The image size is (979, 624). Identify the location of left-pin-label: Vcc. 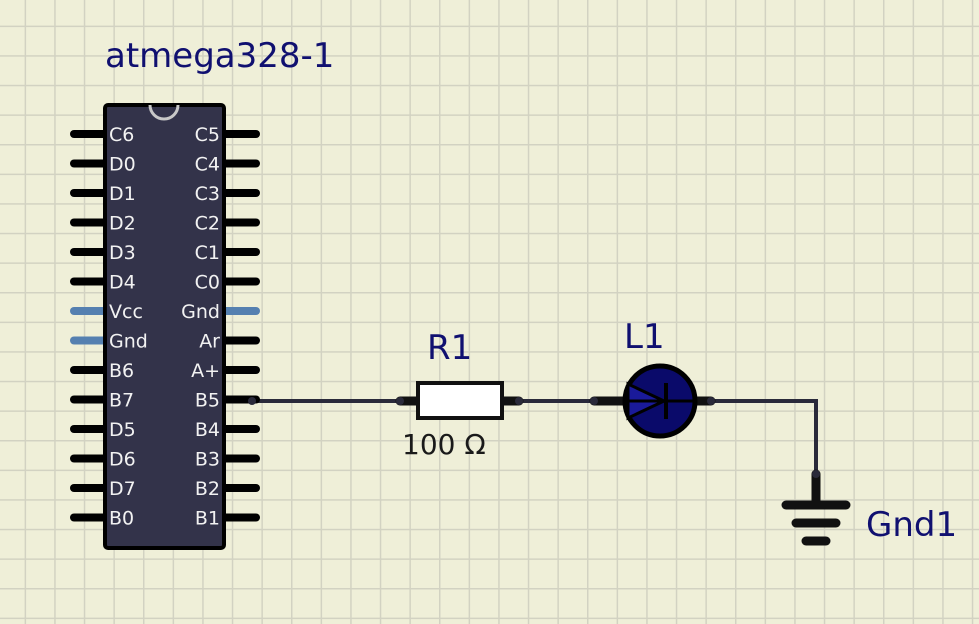
(126, 312).